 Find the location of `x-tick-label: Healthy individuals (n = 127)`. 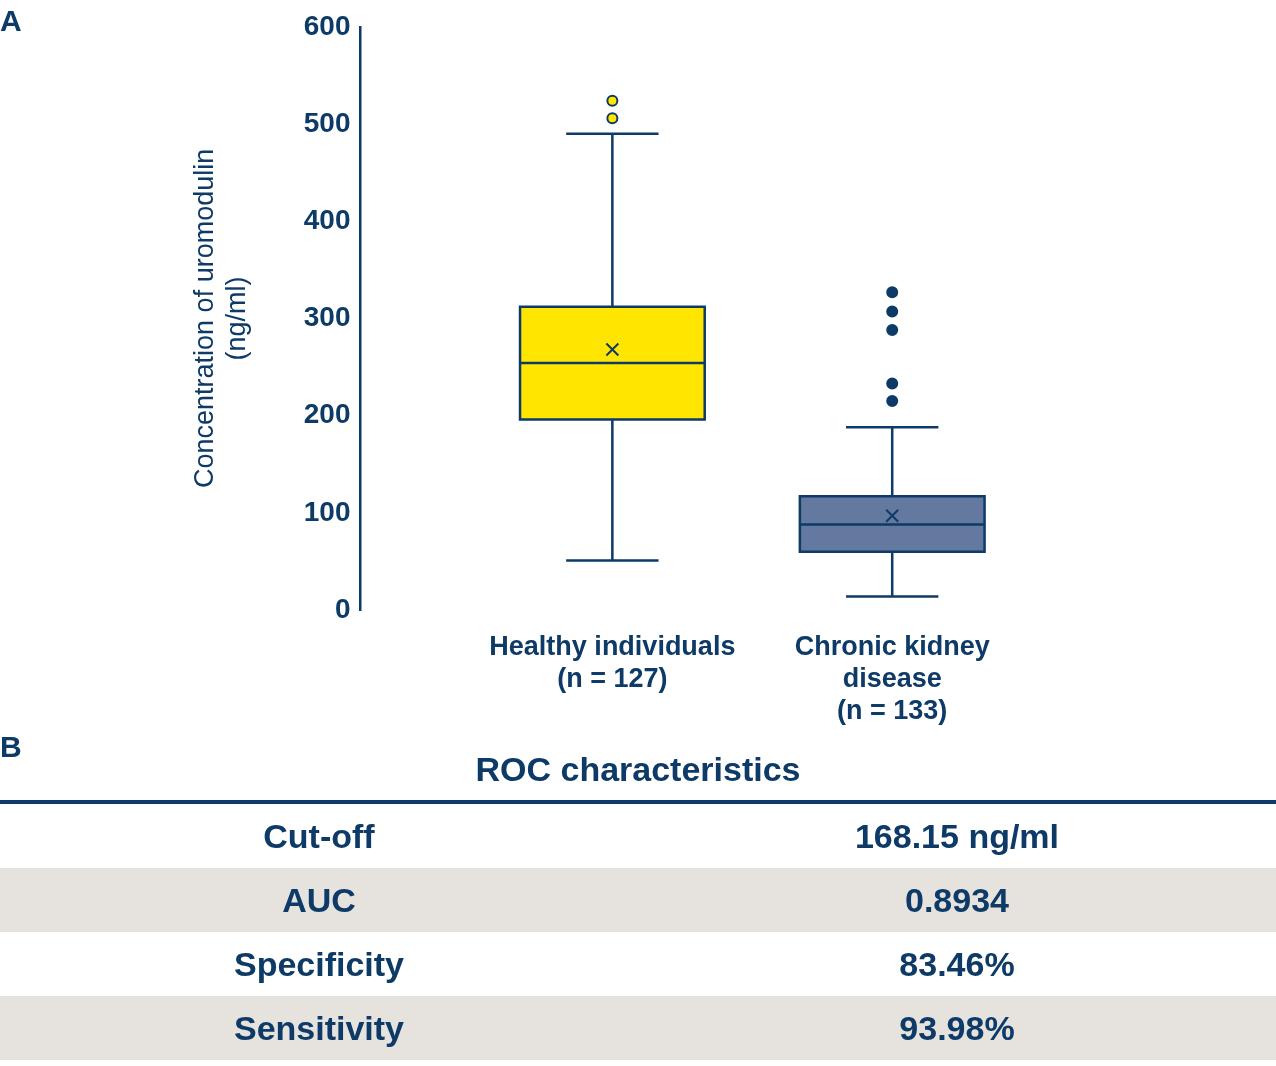

x-tick-label: Healthy individuals (n = 127) is located at coordinates (612, 661).